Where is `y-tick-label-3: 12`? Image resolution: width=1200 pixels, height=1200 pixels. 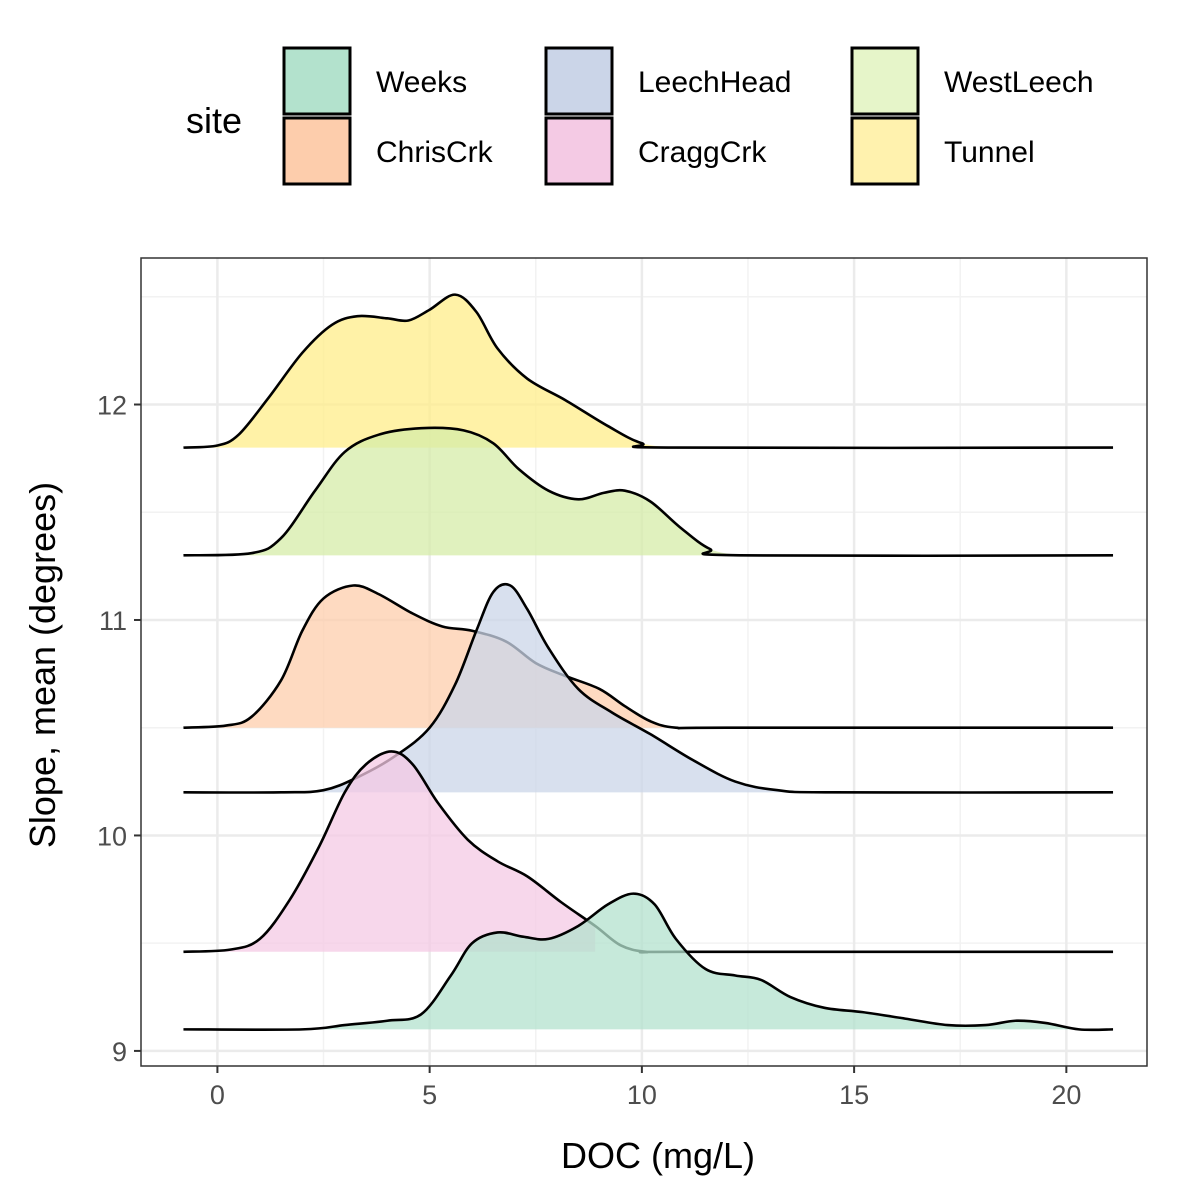
y-tick-label-3: 12 is located at coordinates (112, 406).